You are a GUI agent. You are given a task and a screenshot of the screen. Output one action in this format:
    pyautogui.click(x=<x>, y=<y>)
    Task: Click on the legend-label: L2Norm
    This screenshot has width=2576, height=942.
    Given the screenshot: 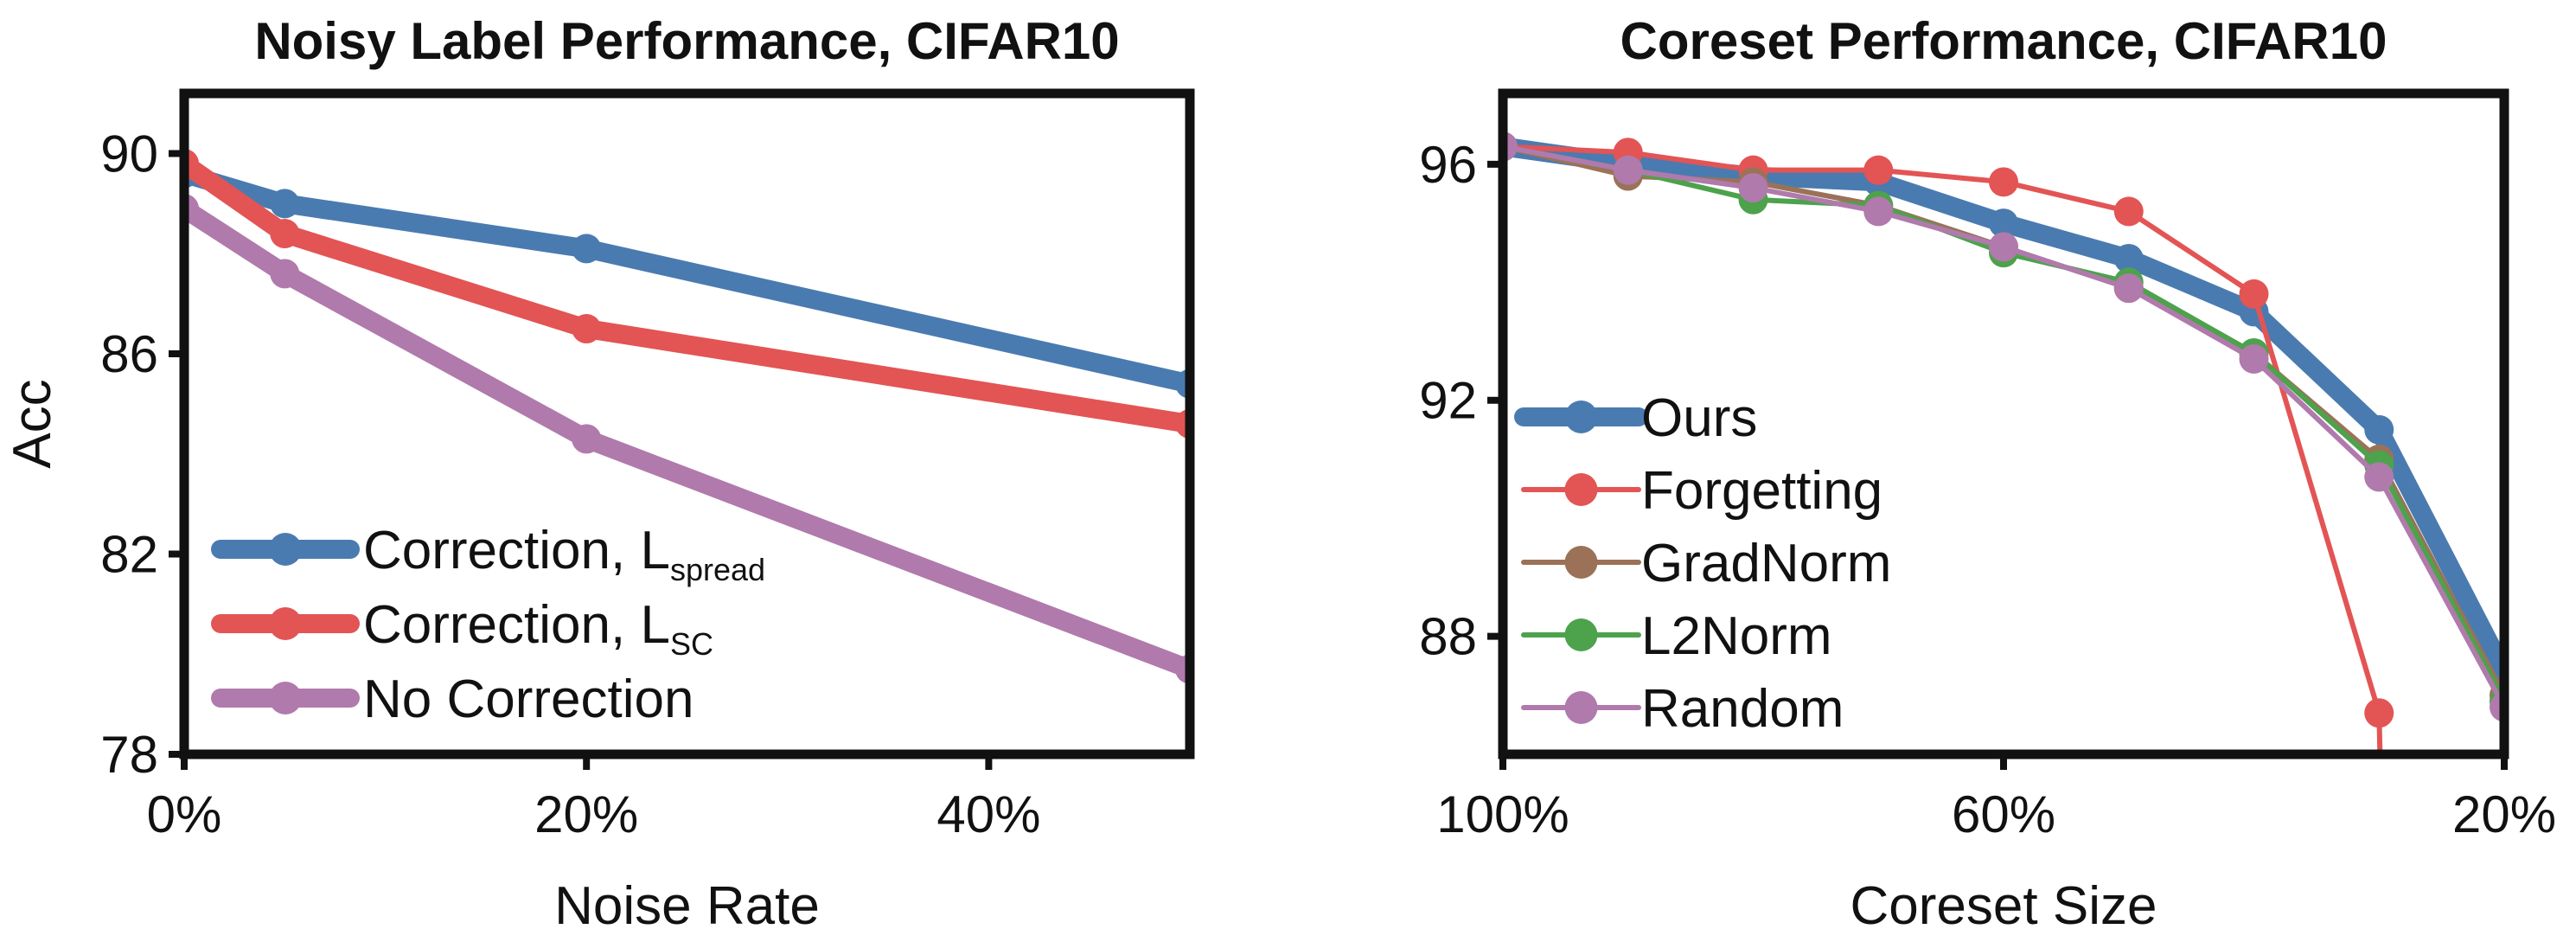 What is the action you would take?
    pyautogui.click(x=1737, y=636)
    